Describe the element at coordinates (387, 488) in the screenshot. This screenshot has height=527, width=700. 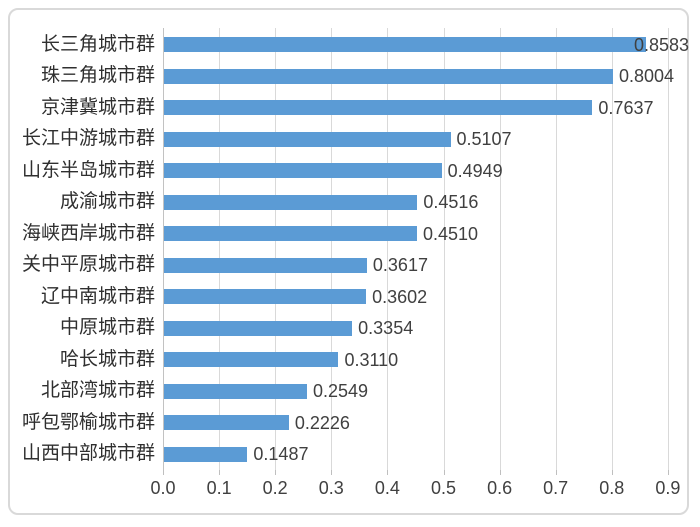
I see `x-tick-label: 0.4` at that location.